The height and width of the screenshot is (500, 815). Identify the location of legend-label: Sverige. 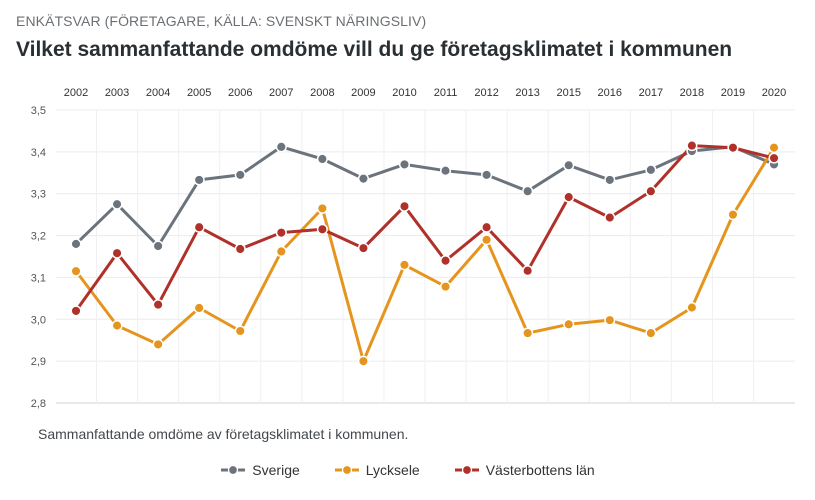
(276, 470).